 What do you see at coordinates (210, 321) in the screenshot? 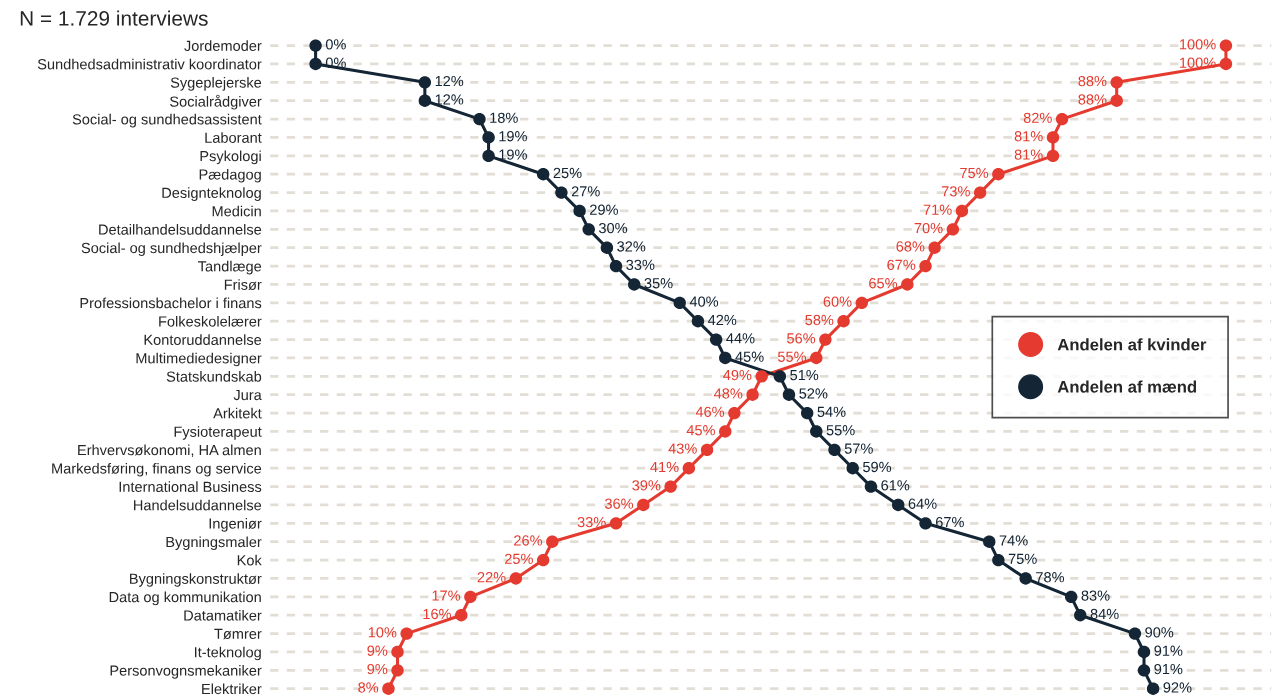
I see `y-tick-label: Folkeskolelærer` at bounding box center [210, 321].